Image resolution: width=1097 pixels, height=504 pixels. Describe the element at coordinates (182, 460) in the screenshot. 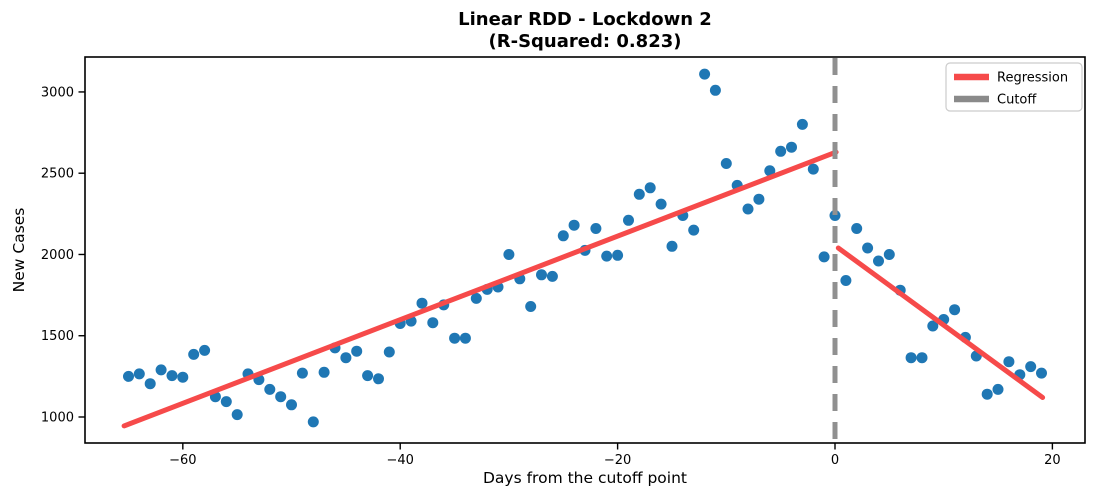

I see `x-tick-label: −60` at that location.